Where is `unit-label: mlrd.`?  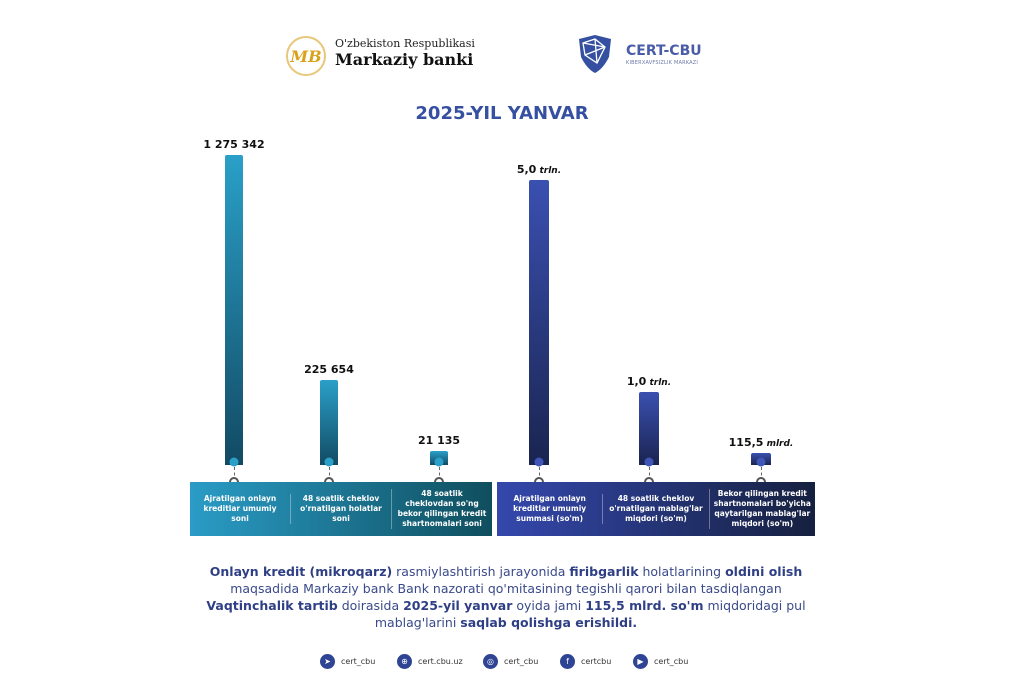 unit-label: mlrd. is located at coordinates (778, 444).